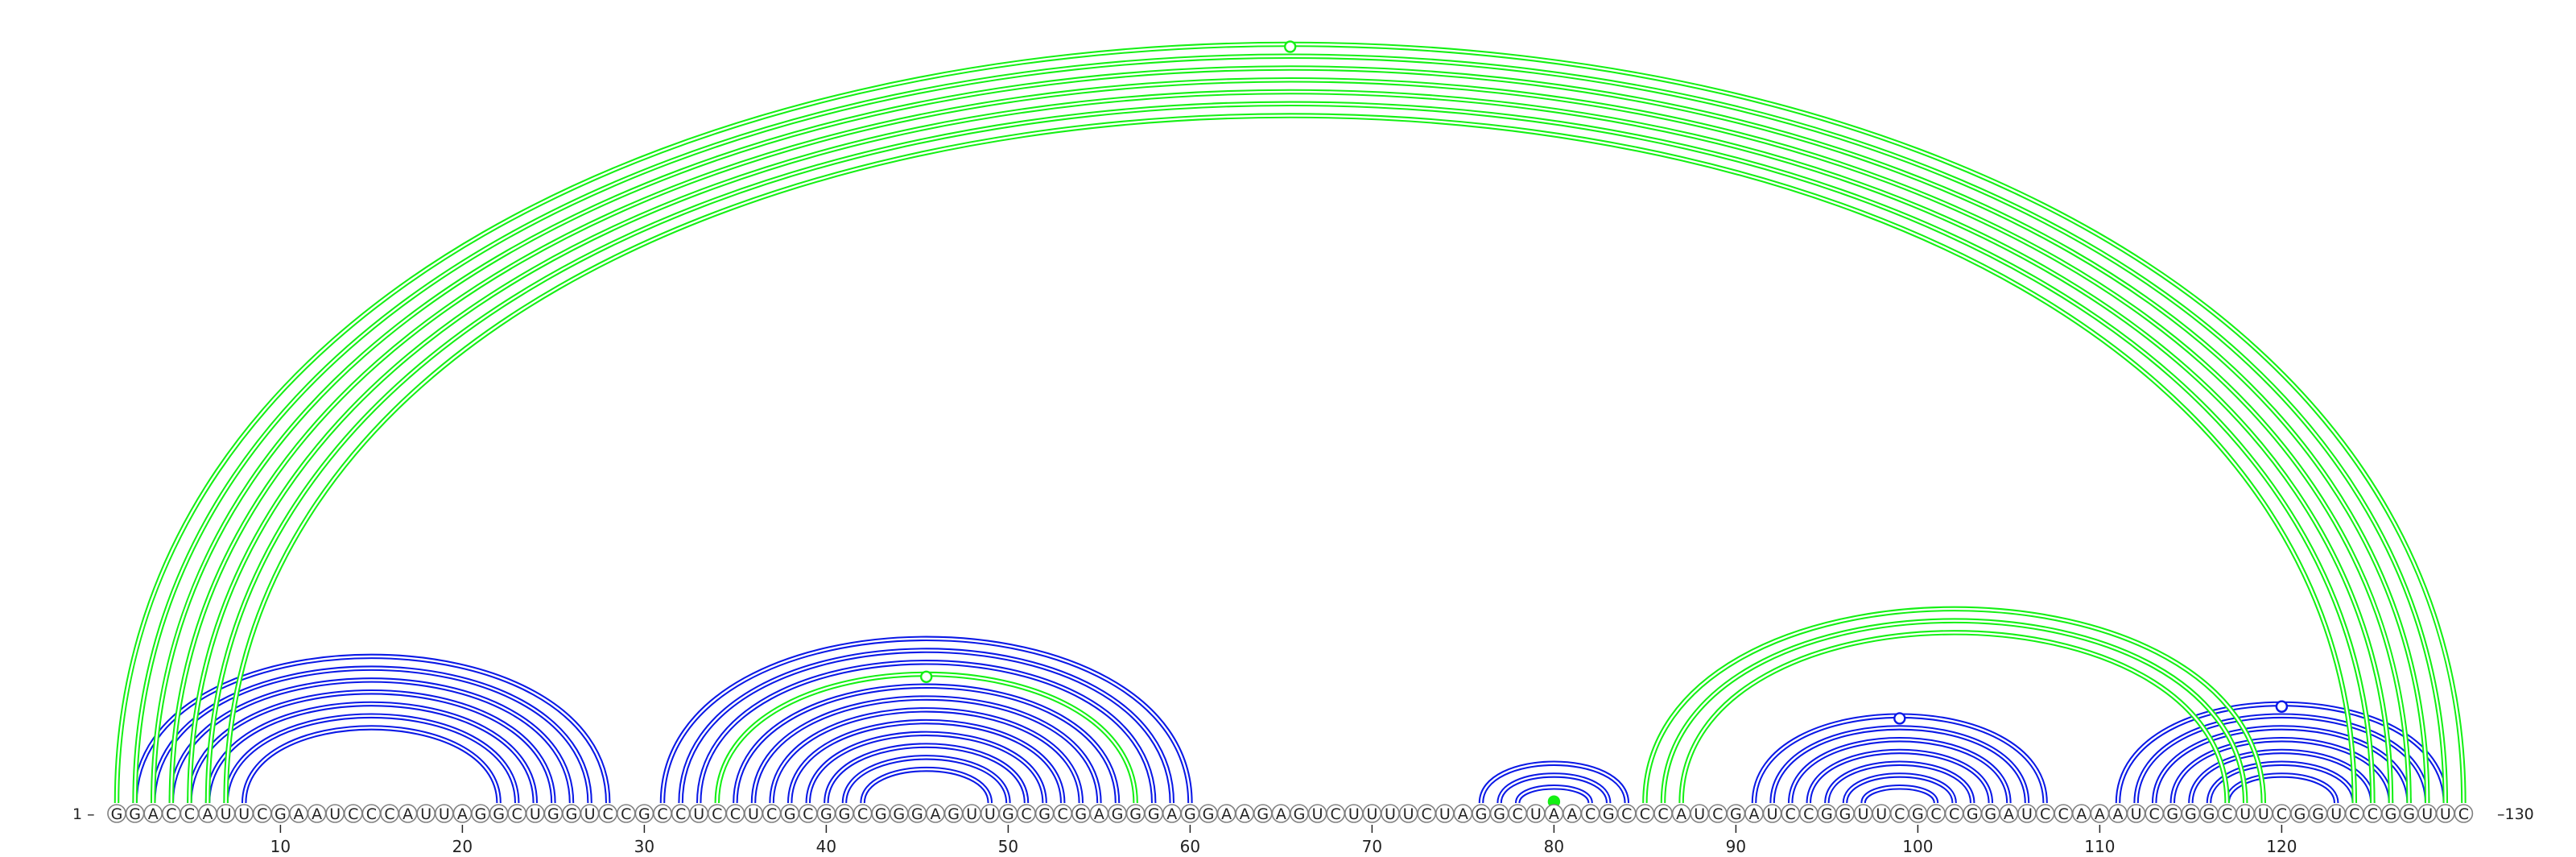  I want to click on tick-label: 30, so click(644, 846).